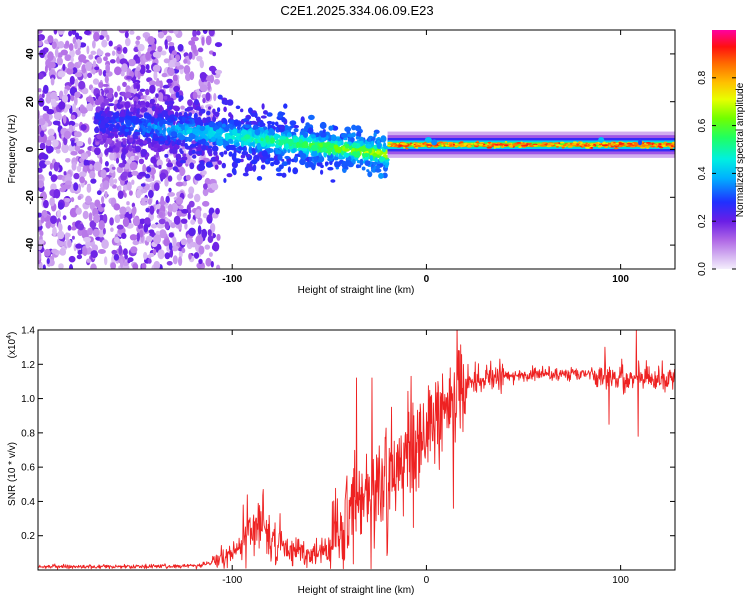 Image resolution: width=750 pixels, height=600 pixels. What do you see at coordinates (12, 348) in the screenshot?
I see `snr-multiplier-base: (x10` at bounding box center [12, 348].